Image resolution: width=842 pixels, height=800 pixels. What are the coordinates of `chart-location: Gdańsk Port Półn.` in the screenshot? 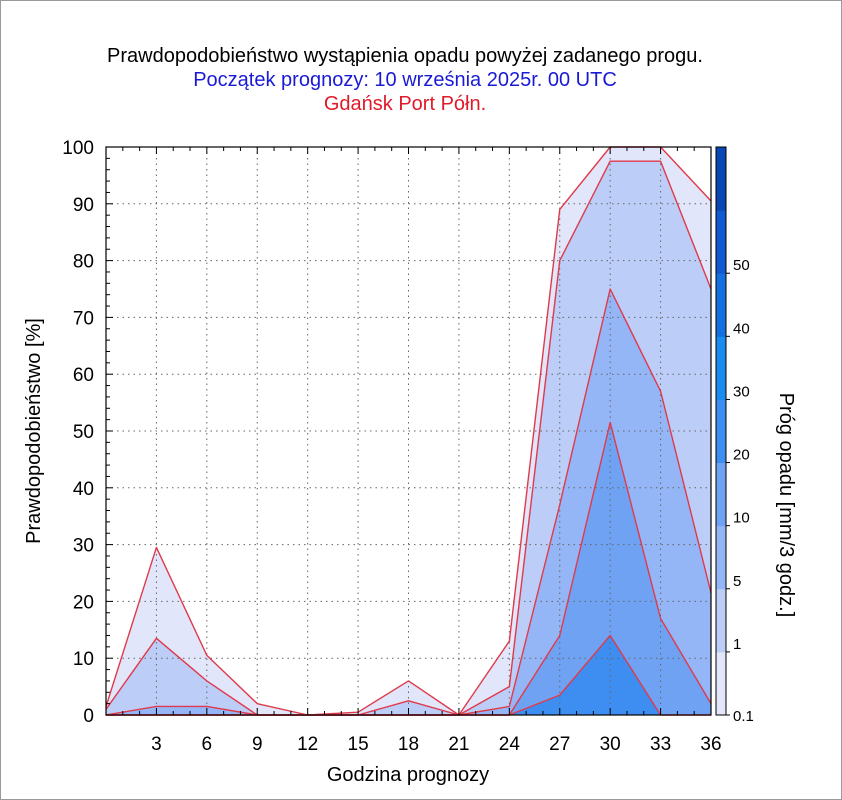 It's located at (405, 104).